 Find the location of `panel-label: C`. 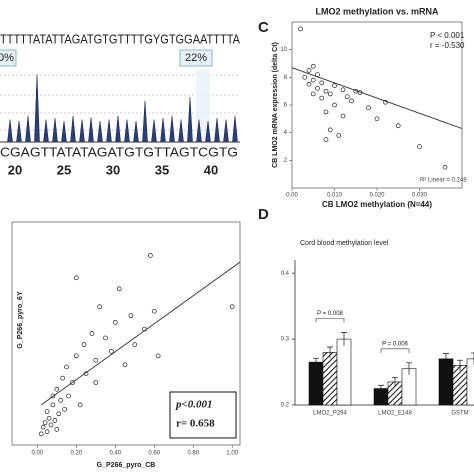

panel-label: C is located at coordinates (263, 27).